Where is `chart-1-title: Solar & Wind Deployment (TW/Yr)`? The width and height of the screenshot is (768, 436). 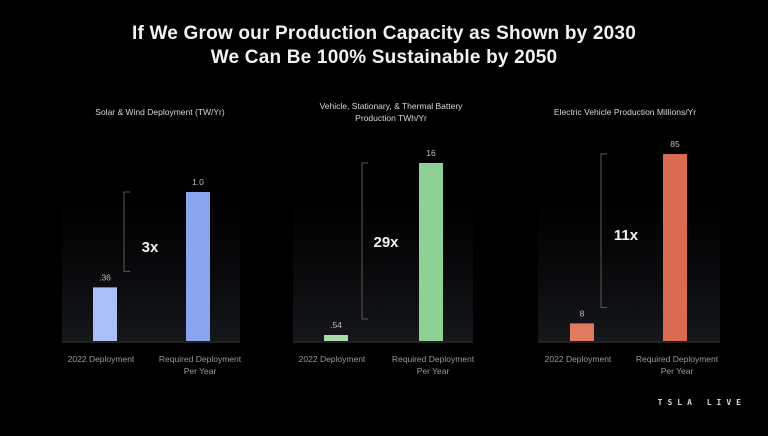 chart-1-title: Solar & Wind Deployment (TW/Yr) is located at coordinates (160, 112).